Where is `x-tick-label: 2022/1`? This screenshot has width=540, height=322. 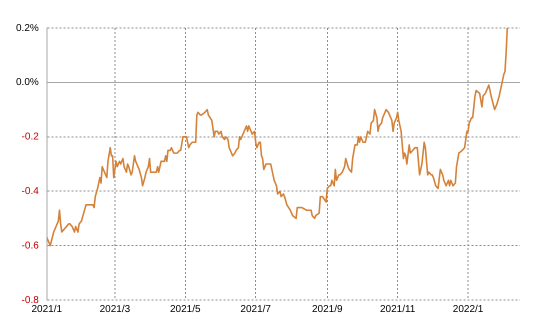 x-tick-label: 2022/1 is located at coordinates (468, 309).